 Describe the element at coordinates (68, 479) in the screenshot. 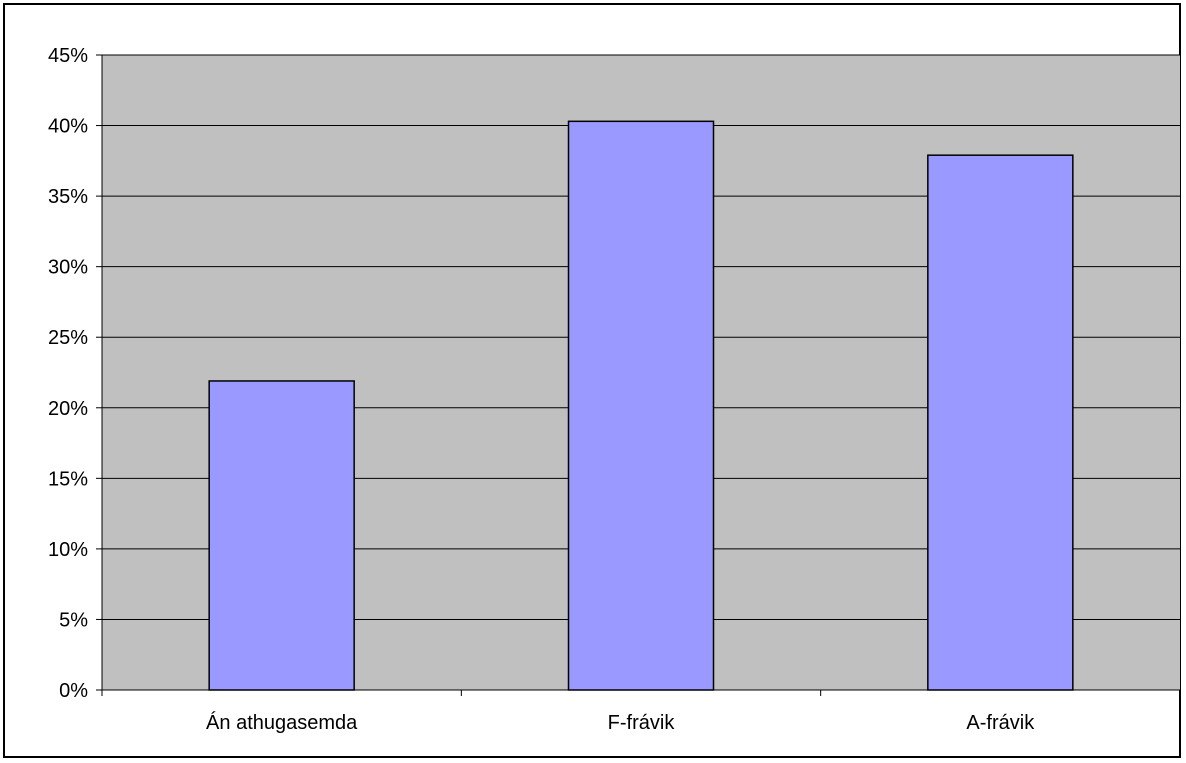

I see `y-tick-label: 15%` at that location.